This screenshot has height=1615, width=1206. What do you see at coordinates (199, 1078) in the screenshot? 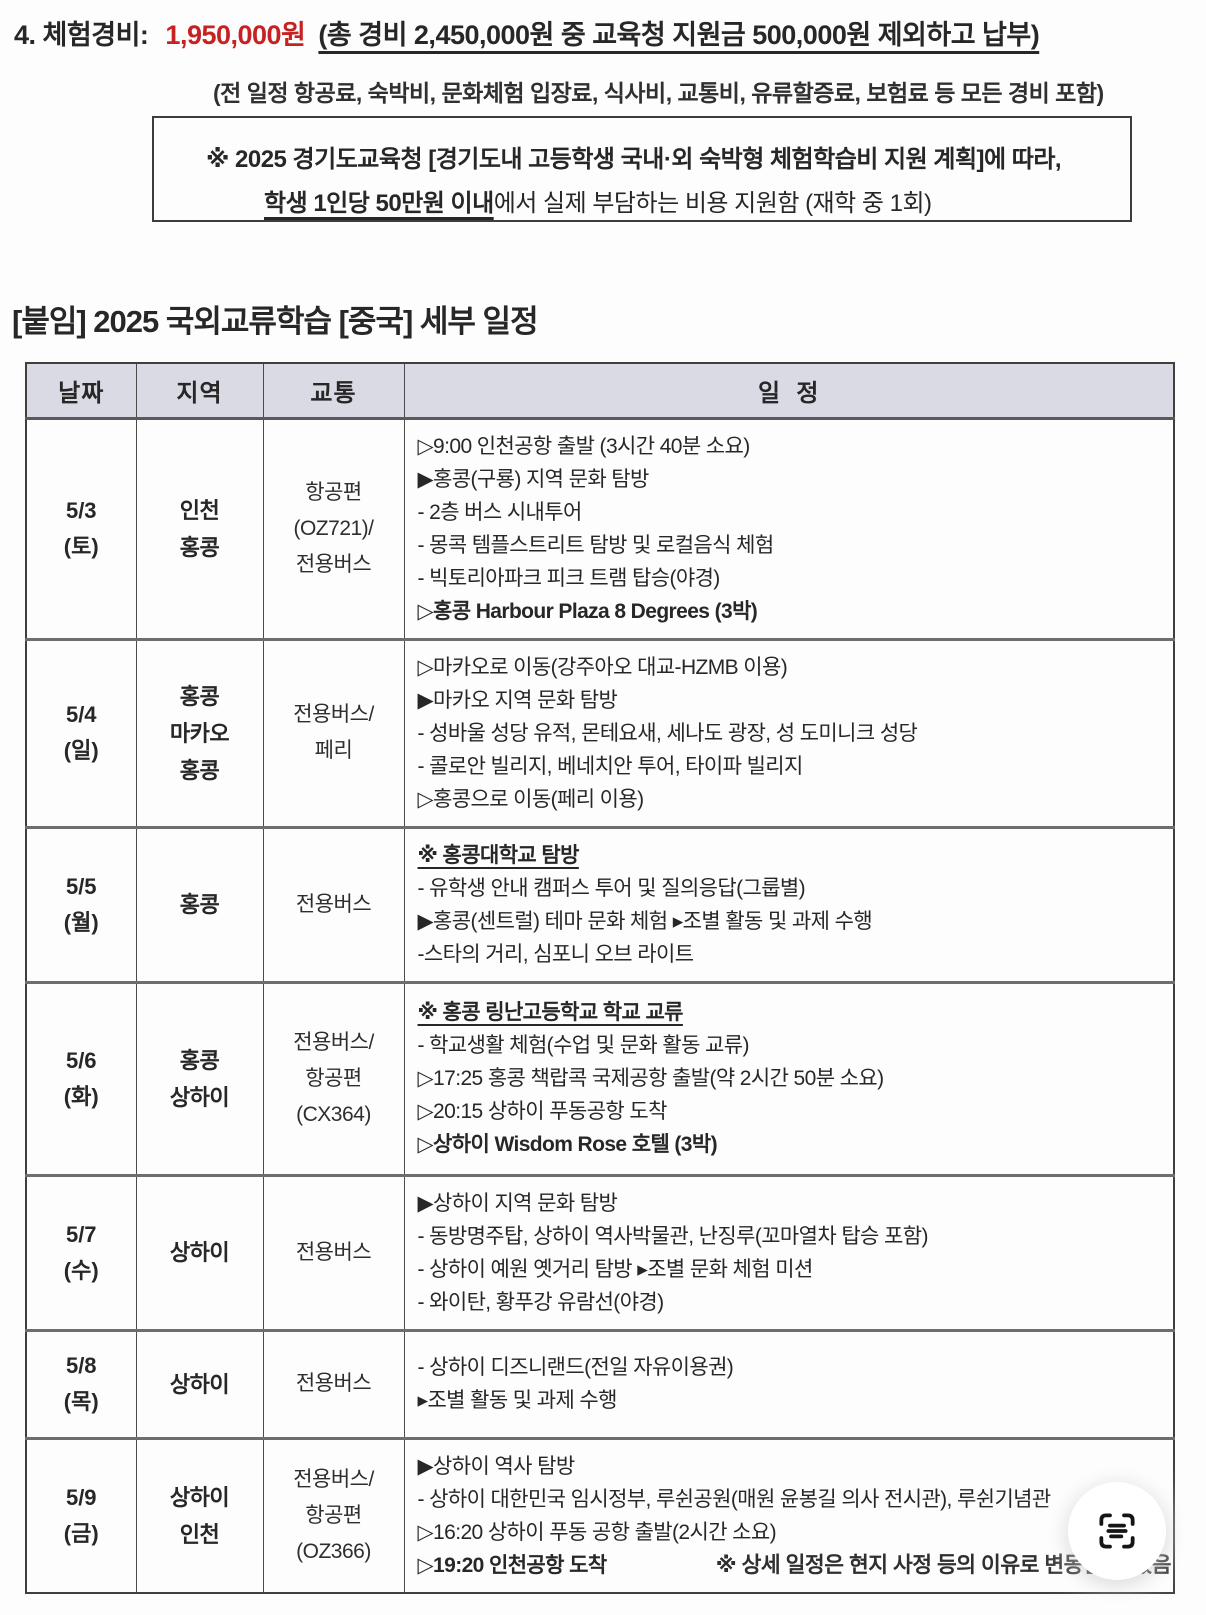
I see `region-cell: 홍콩 상하이` at bounding box center [199, 1078].